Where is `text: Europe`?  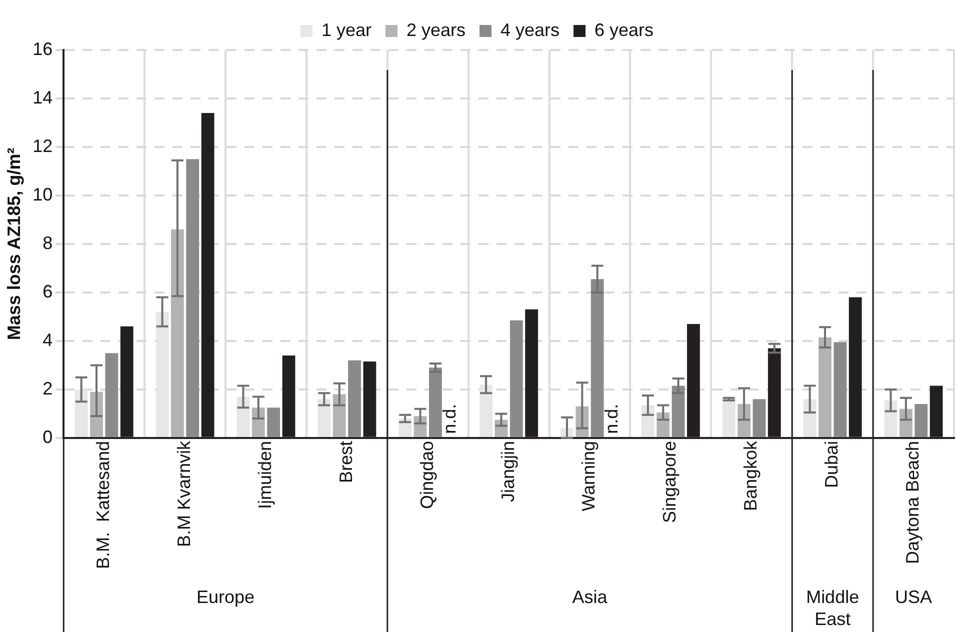 text: Europe is located at coordinates (225, 596).